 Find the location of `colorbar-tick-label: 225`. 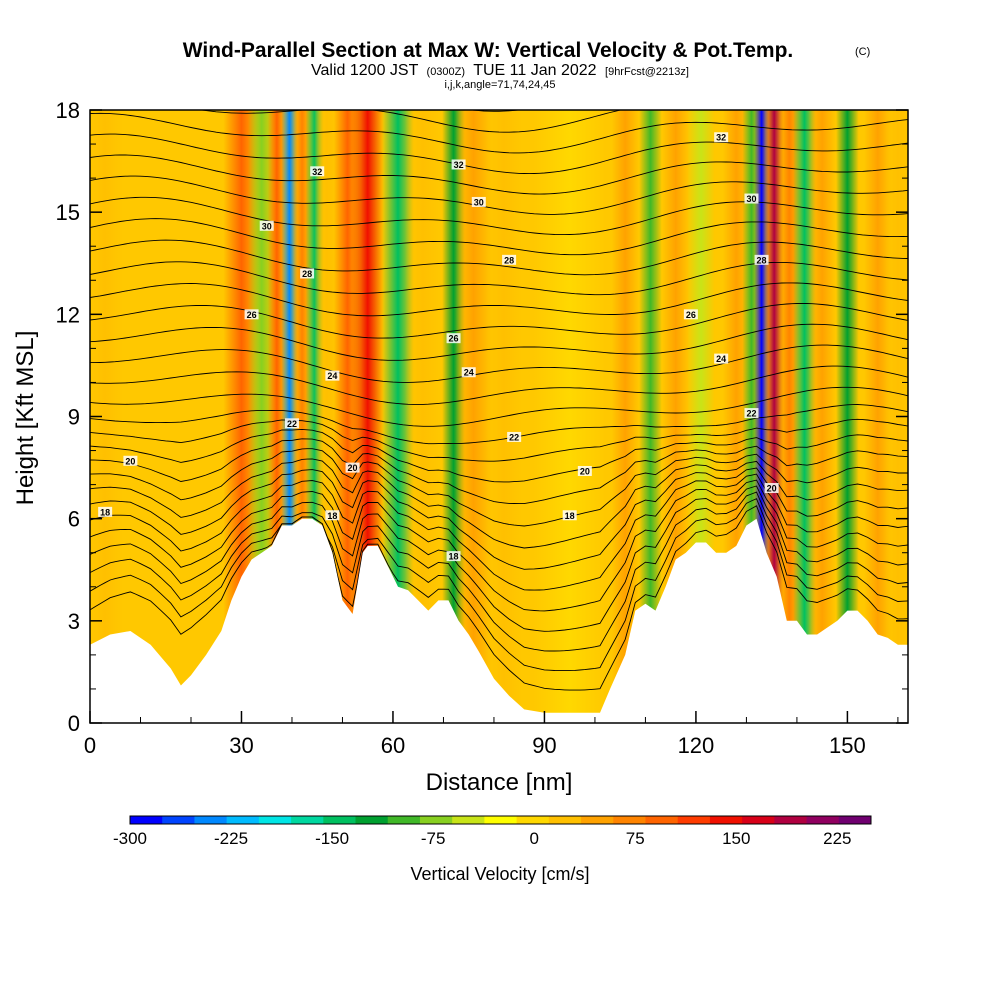

colorbar-tick-label: 225 is located at coordinates (837, 838).